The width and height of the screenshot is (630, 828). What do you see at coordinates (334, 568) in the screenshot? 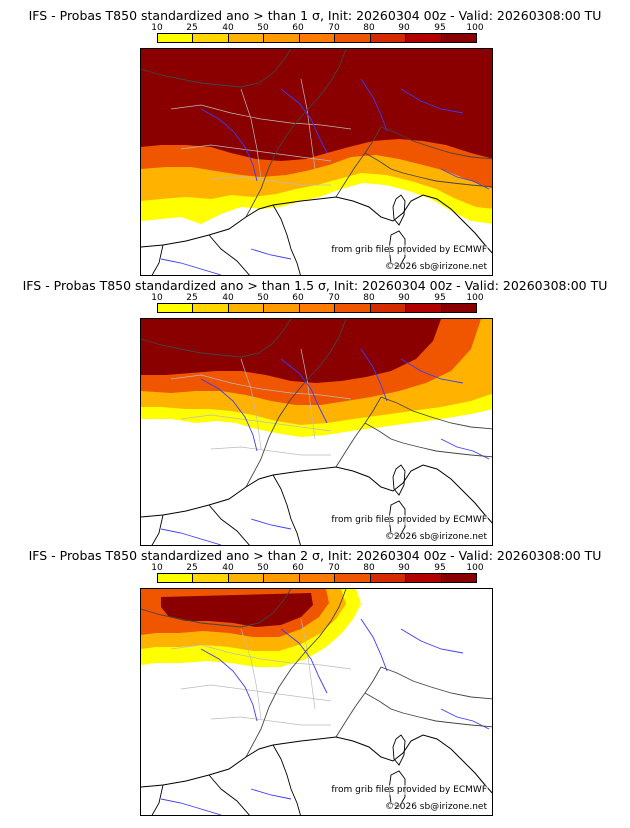
I see `colorbar-tick: 70` at bounding box center [334, 568].